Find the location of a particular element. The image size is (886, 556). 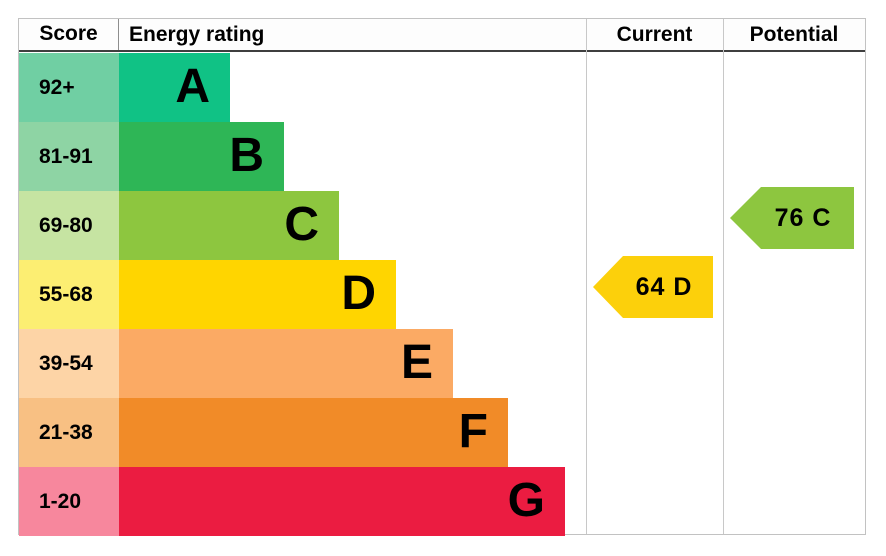

band-score: 55-68 is located at coordinates (69, 294).